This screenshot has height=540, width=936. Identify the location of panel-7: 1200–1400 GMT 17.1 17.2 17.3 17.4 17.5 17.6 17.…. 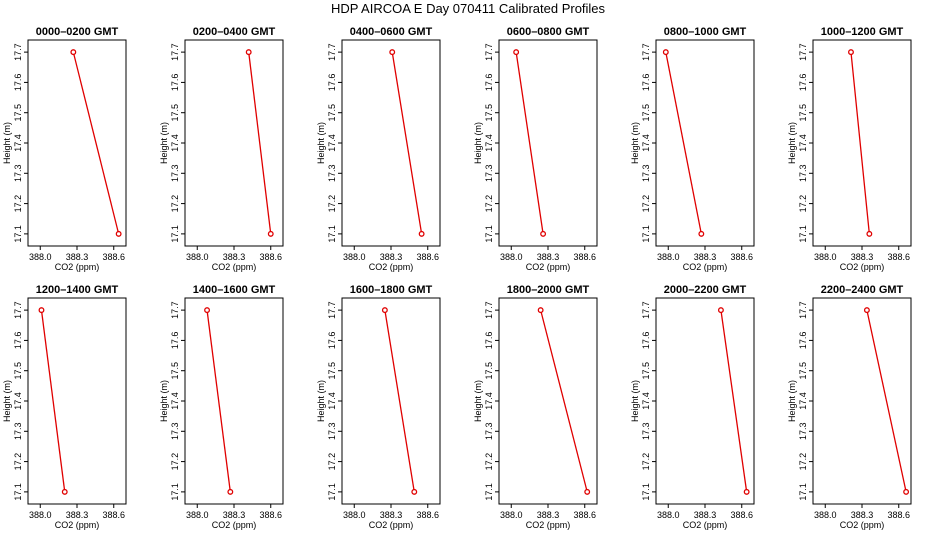
(64, 407).